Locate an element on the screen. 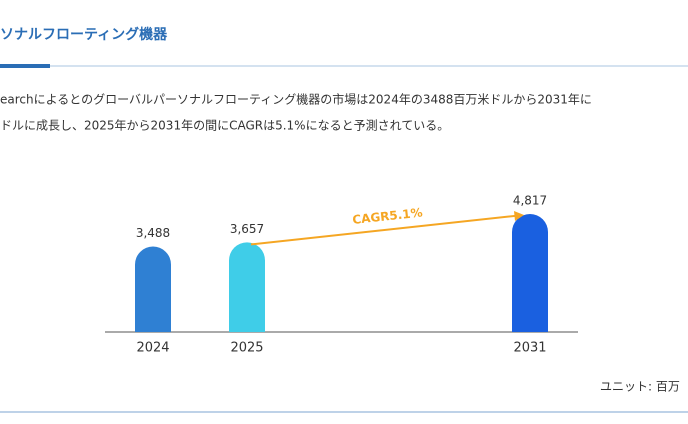 This screenshot has width=688, height=424. cagr-arrowhead is located at coordinates (519, 215).